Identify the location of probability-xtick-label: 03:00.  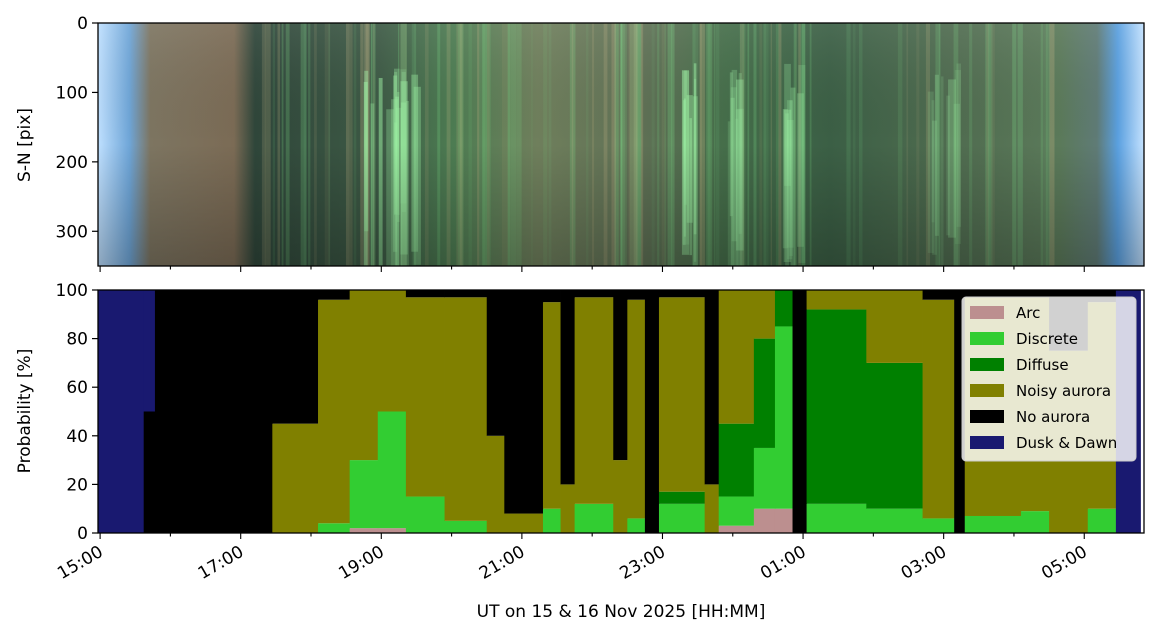
(924, 563).